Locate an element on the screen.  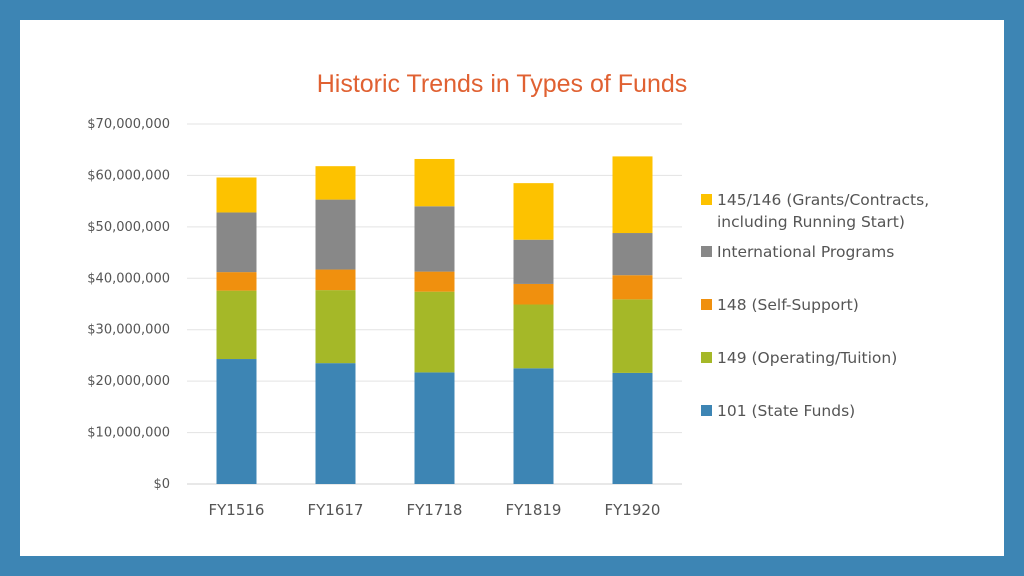
legend-label: 148 (Self-Support) is located at coordinates (788, 305).